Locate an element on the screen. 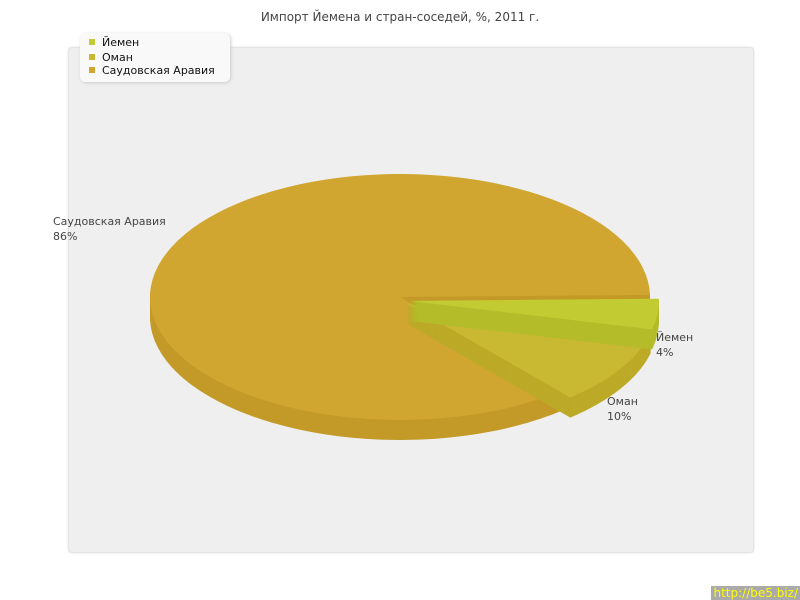  legend: Йемен Оман Саудовская Аравия is located at coordinates (155, 57).